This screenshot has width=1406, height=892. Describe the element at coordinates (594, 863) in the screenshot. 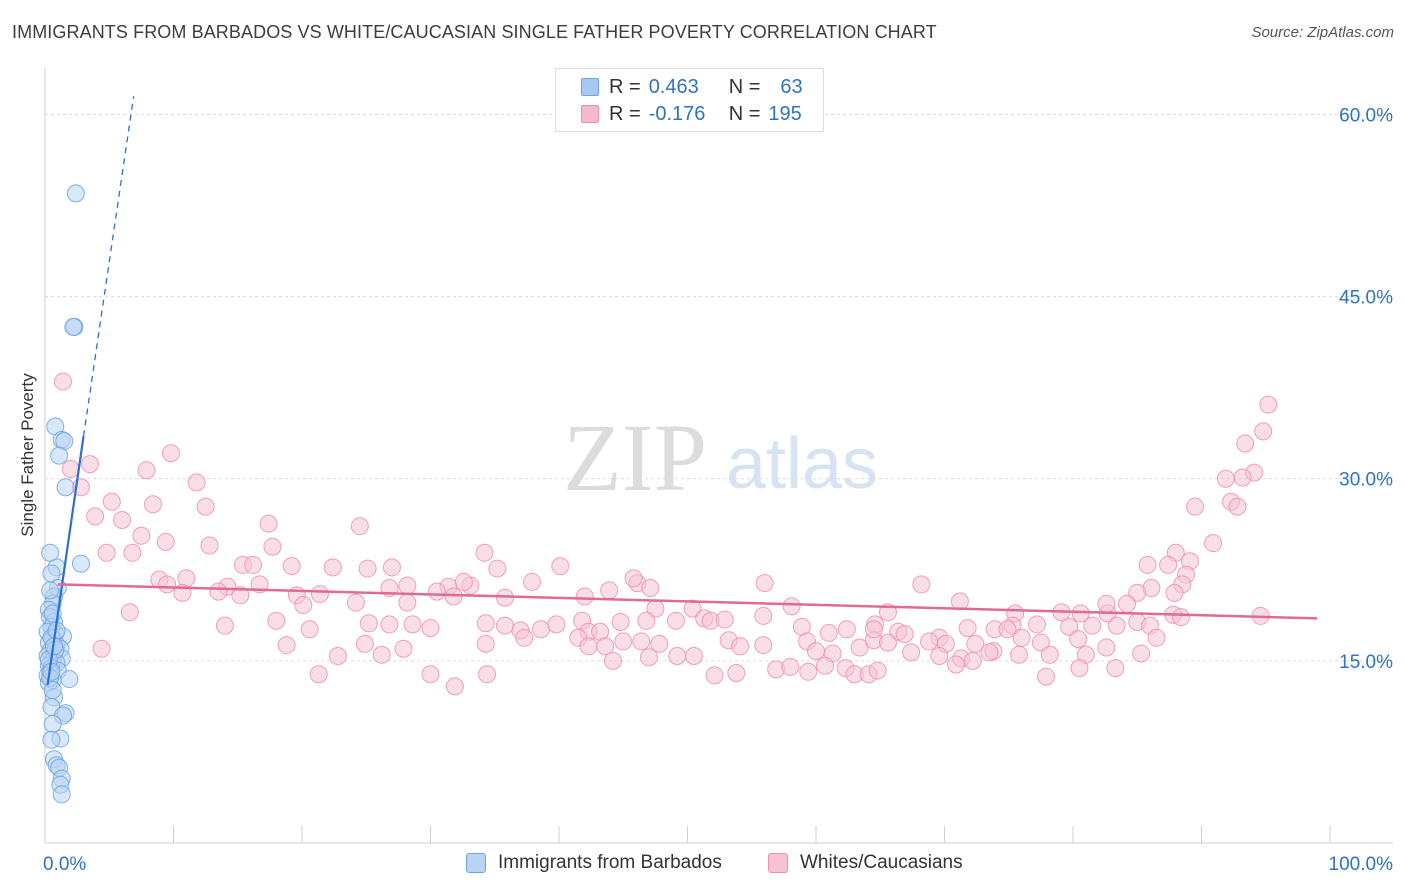

I see `series-legend-barbados: Immigrants from Barbados` at that location.